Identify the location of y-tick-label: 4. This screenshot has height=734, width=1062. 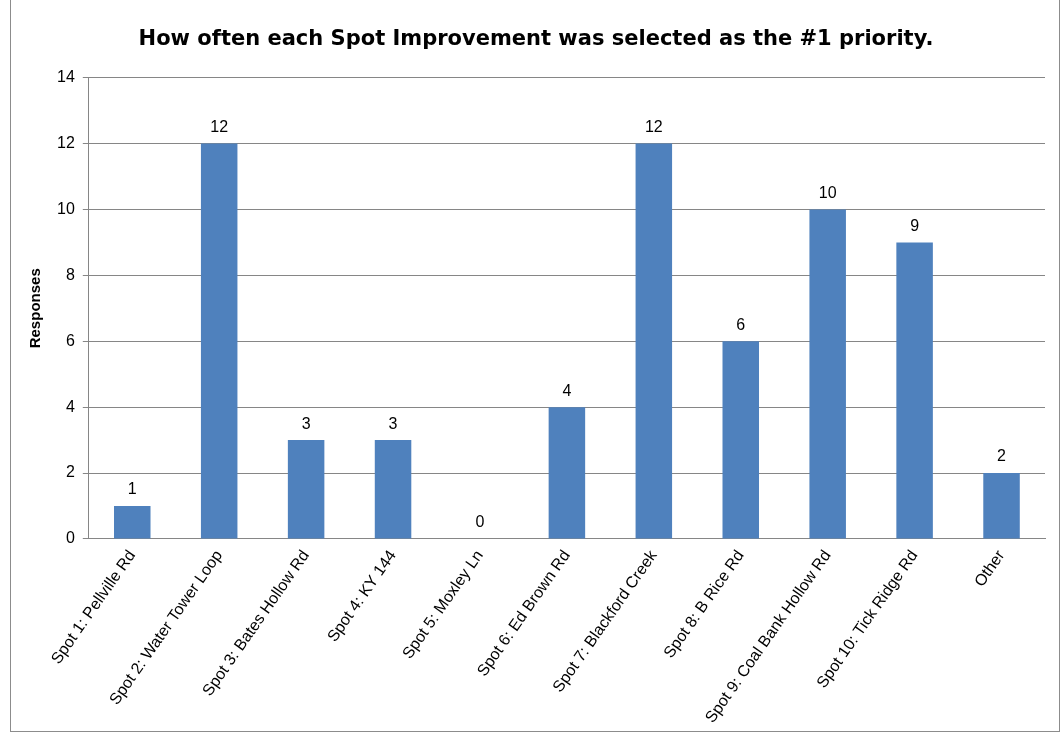
(70, 406).